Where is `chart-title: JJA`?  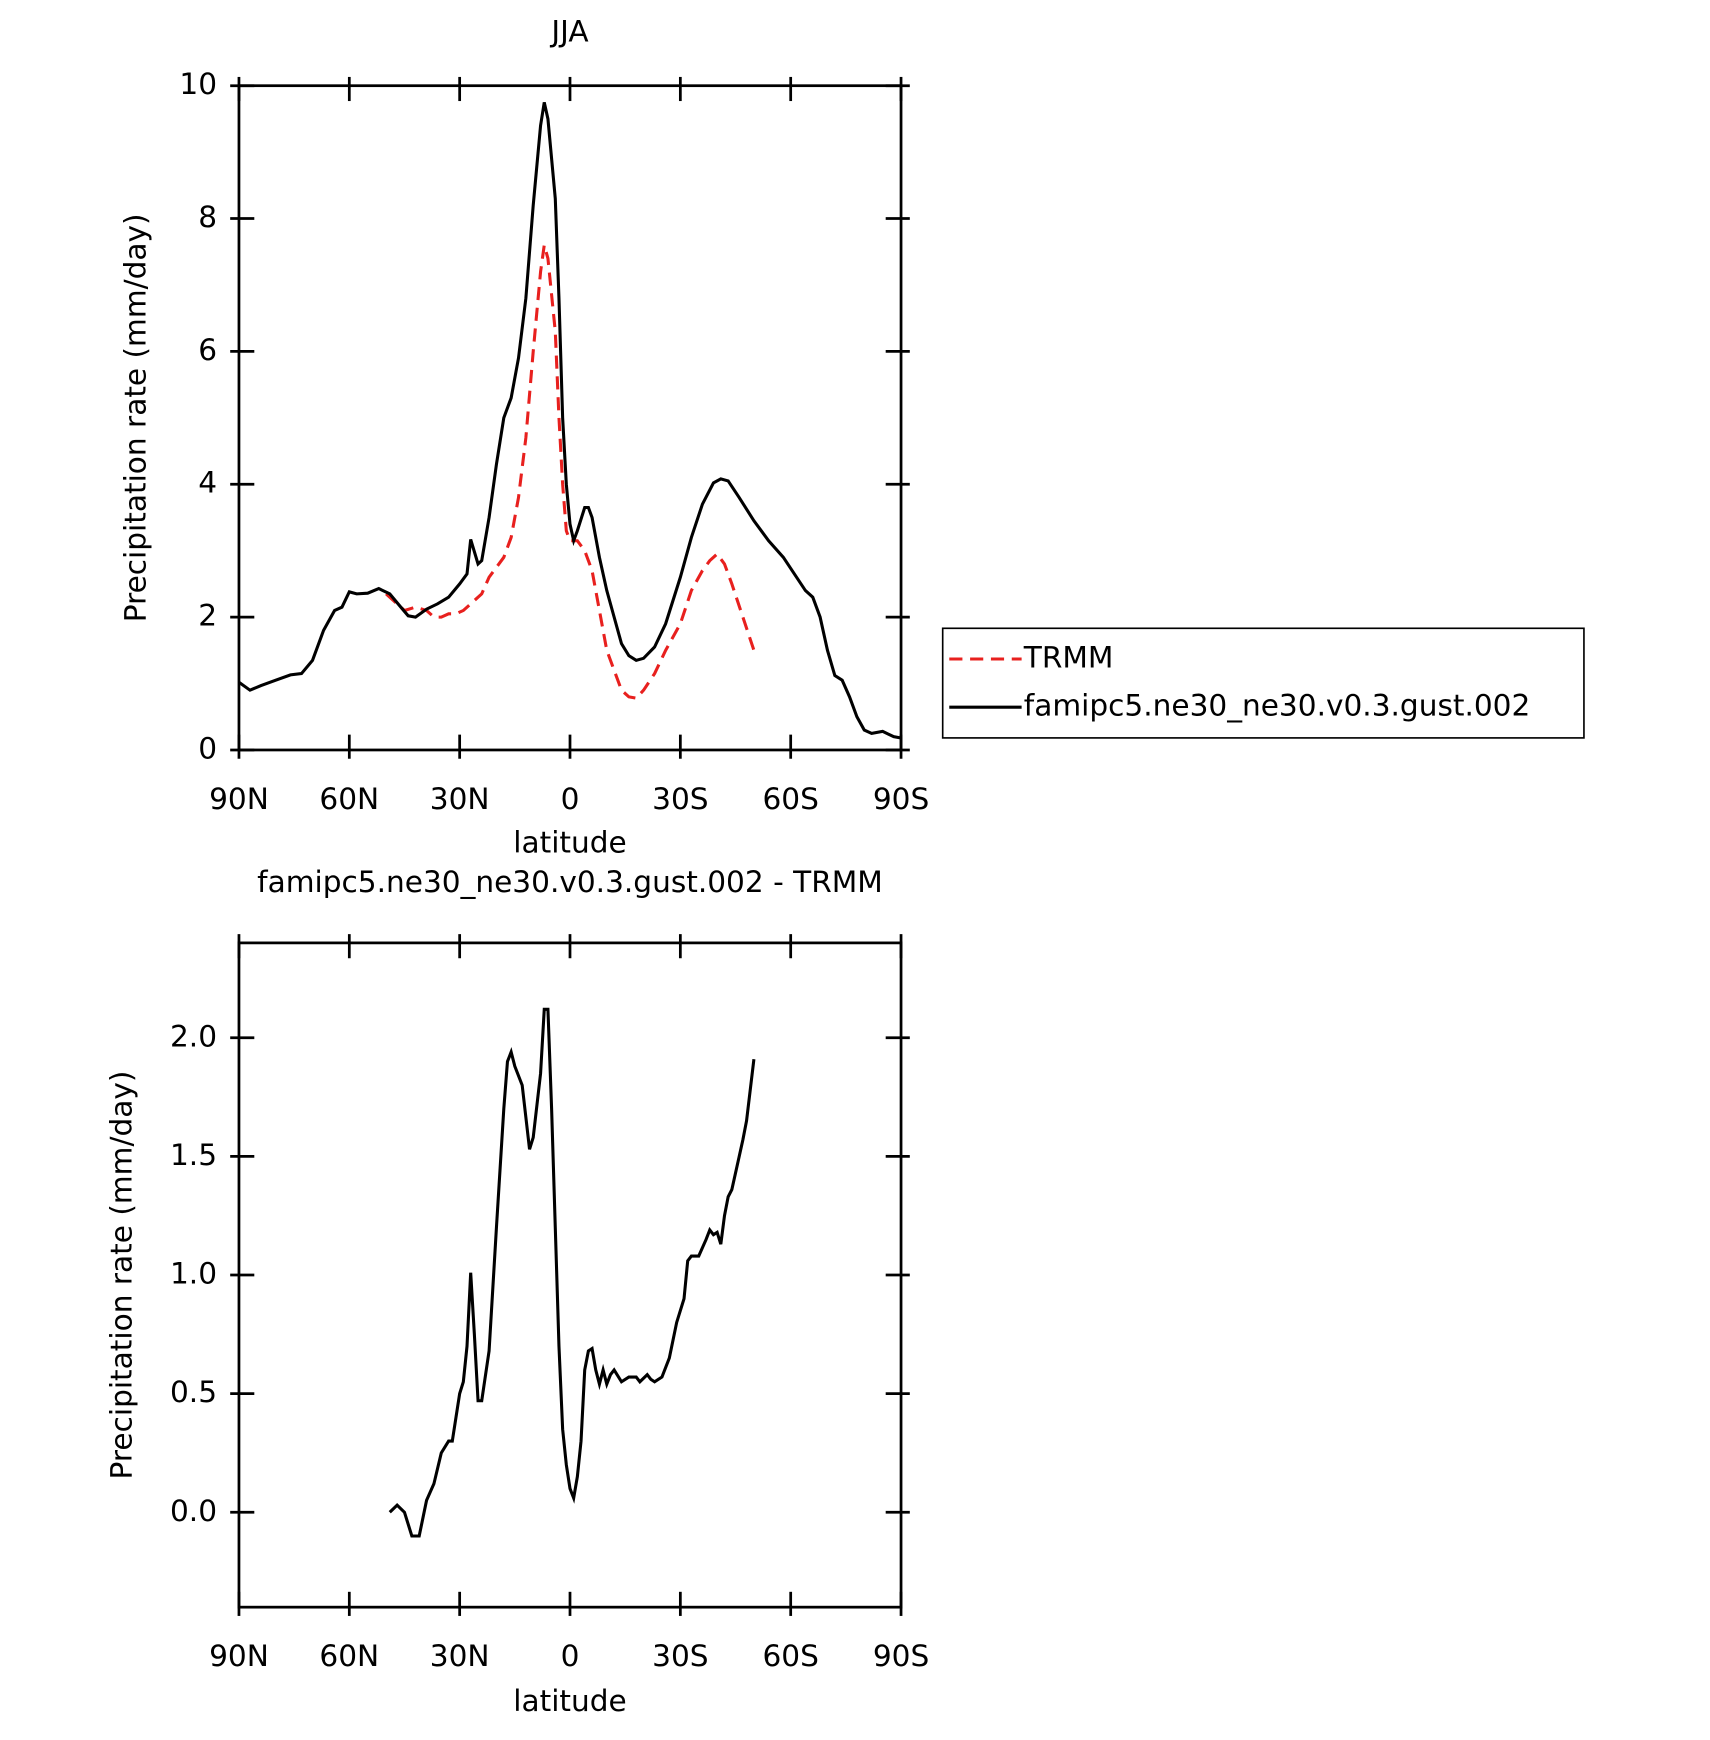 chart-title: JJA is located at coordinates (568, 32).